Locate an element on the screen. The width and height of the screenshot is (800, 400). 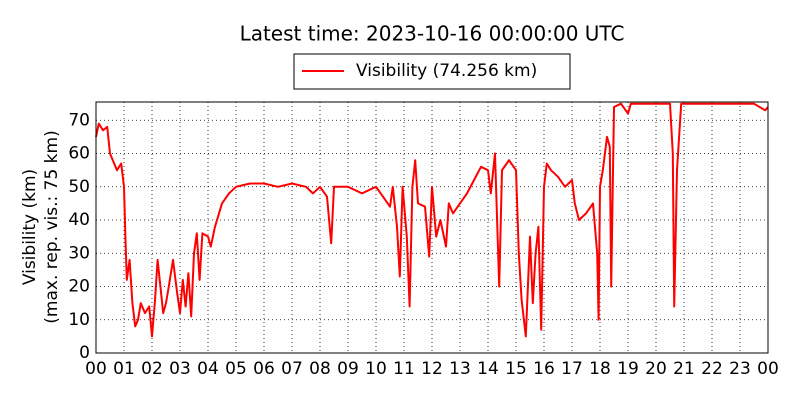
x-tick-label: 04 is located at coordinates (208, 369).